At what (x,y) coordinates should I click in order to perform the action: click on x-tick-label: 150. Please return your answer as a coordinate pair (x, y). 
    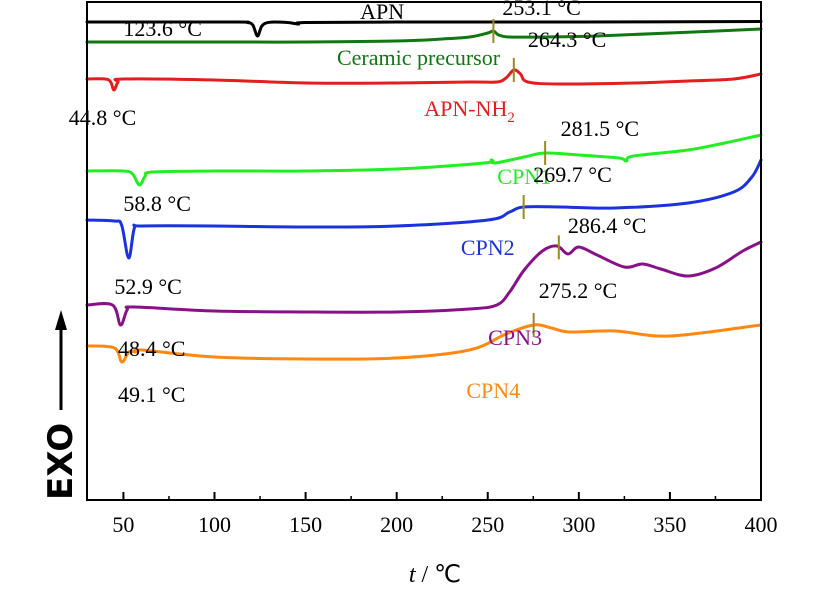
    Looking at the image, I should click on (305, 524).